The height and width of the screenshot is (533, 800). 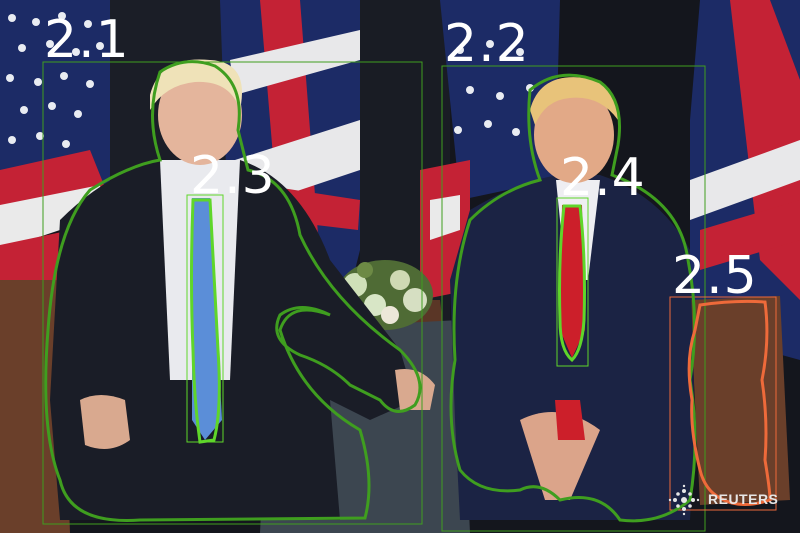 I want to click on reuters-watermark: REUTERS, so click(x=733, y=500).